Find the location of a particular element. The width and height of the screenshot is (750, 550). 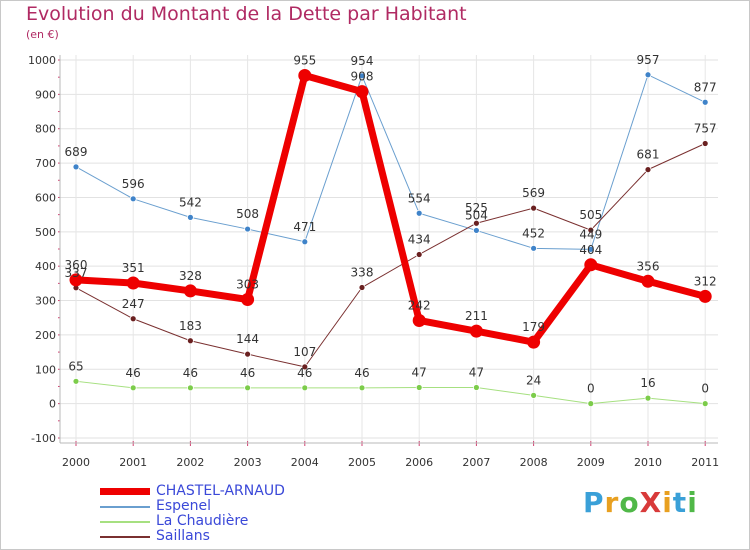

data-label-saillans: 505 is located at coordinates (590, 215).